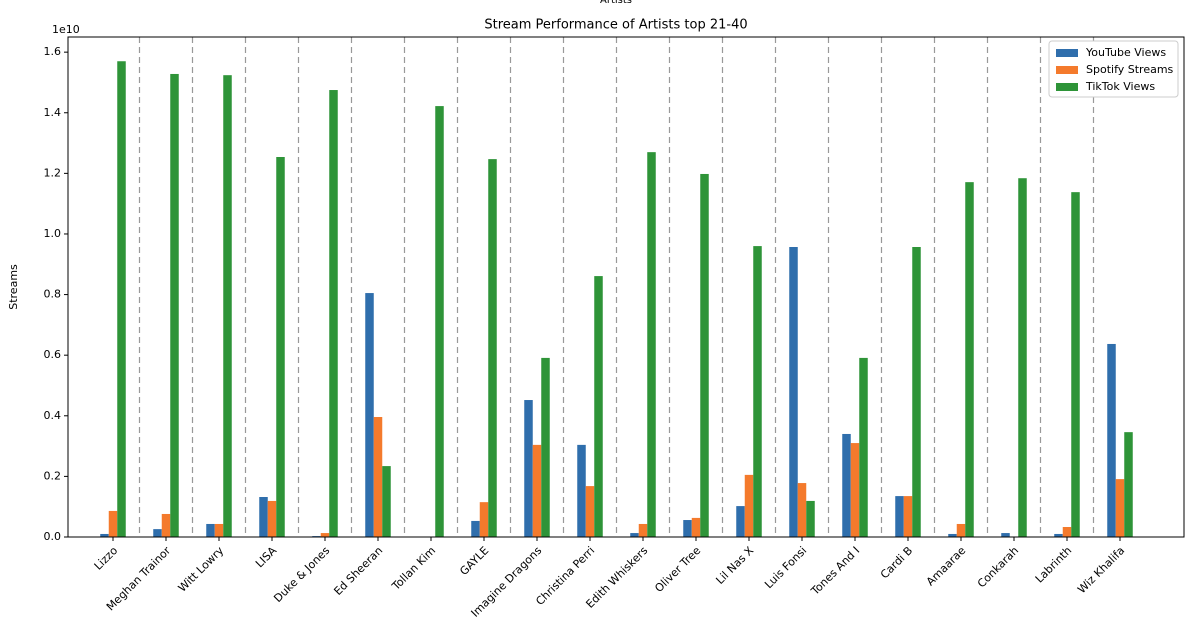  Describe the element at coordinates (785, 567) in the screenshot. I see `x-tick-label: Luis Fonsi` at that location.